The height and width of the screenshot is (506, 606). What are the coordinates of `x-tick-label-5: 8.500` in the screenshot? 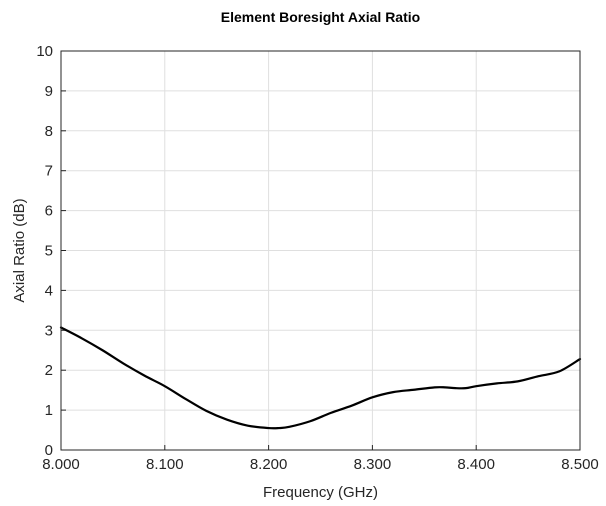 It's located at (580, 464).